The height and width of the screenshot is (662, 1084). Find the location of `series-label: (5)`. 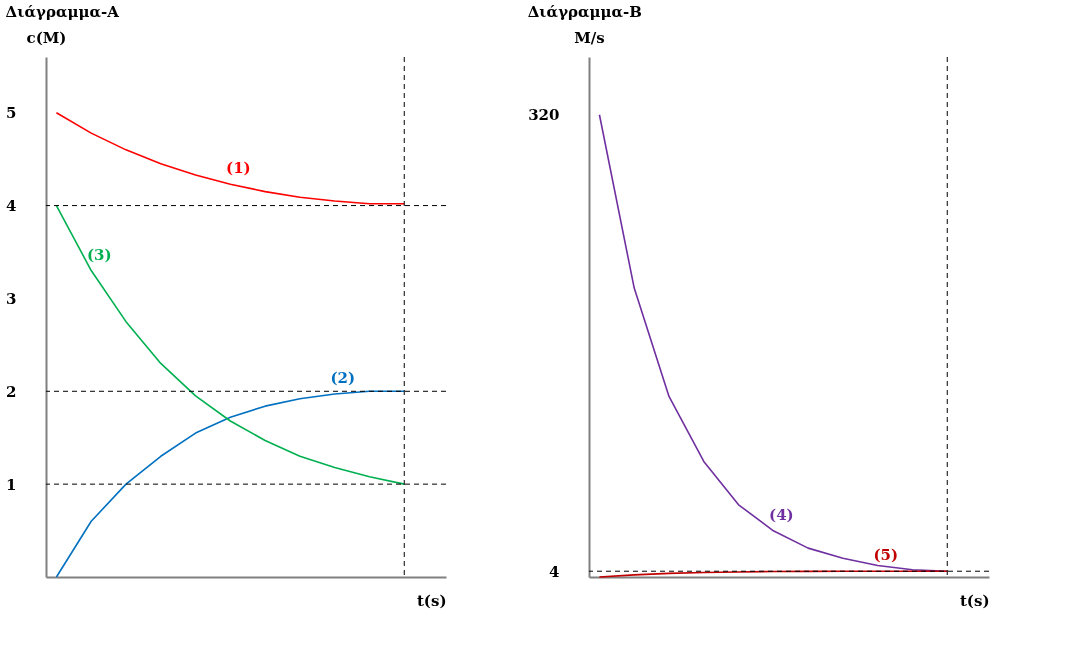

series-label: (5) is located at coordinates (886, 555).